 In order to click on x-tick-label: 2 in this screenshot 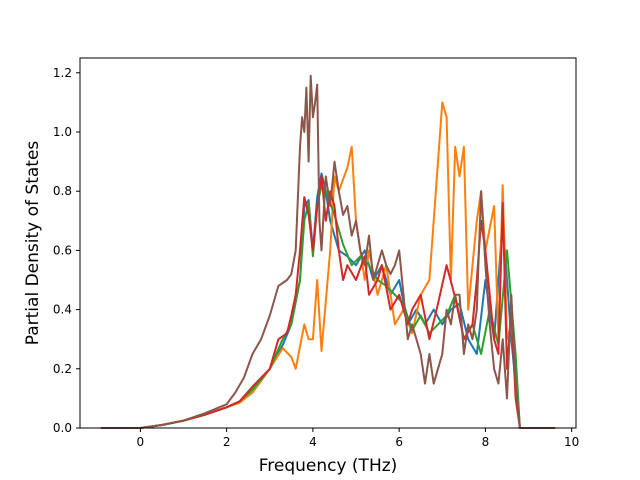, I will do `click(227, 442)`.